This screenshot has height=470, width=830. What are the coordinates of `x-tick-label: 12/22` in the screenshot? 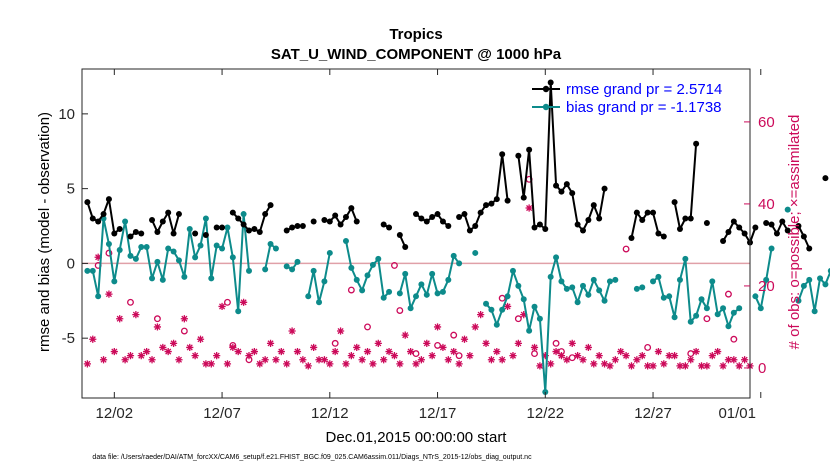 It's located at (546, 413).